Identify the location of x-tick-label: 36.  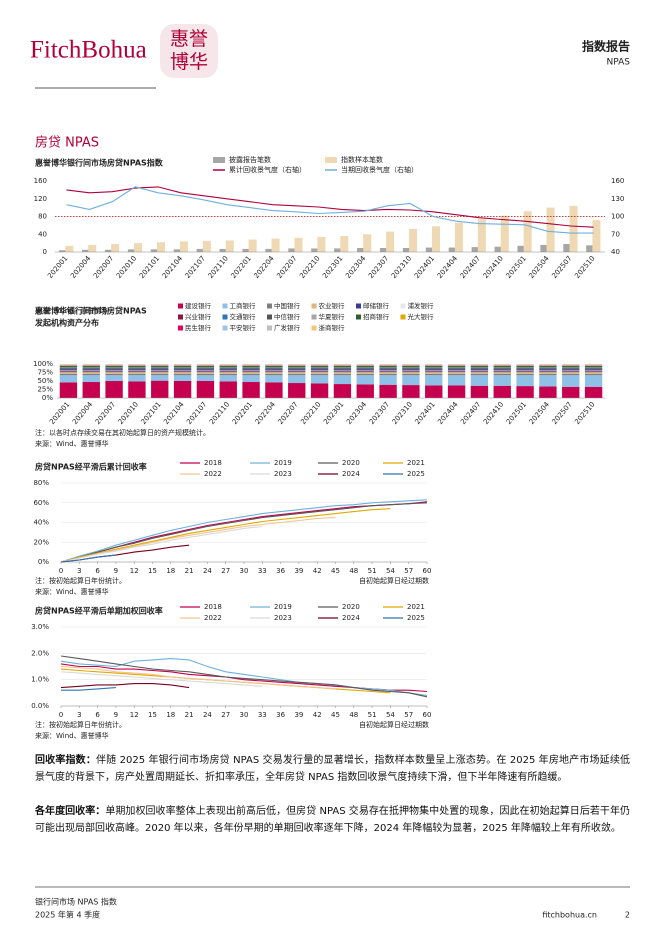
(280, 571).